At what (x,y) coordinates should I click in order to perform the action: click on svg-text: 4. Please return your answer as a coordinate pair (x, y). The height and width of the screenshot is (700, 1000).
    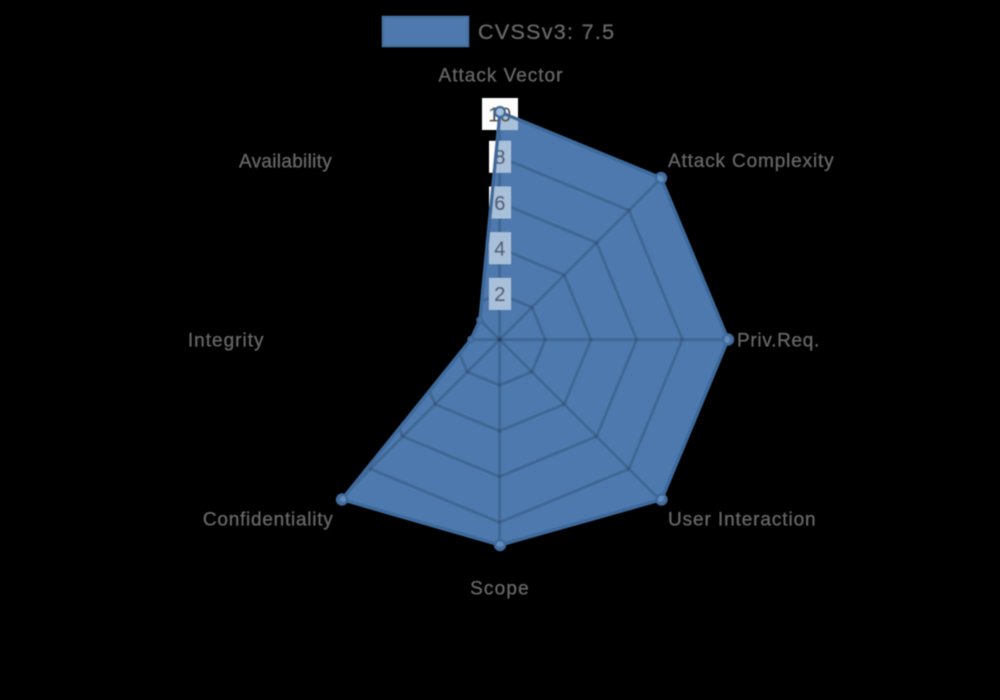
    Looking at the image, I should click on (500, 250).